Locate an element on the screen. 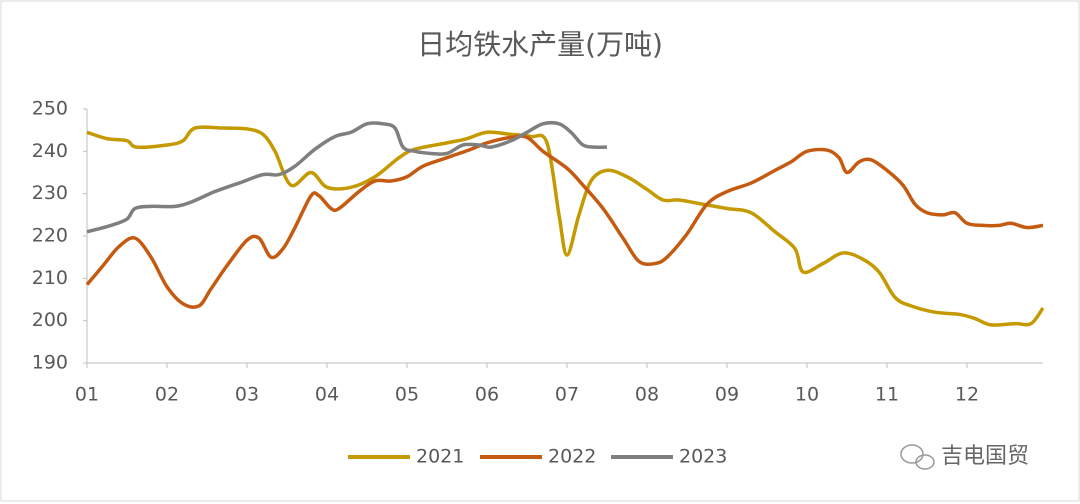 The height and width of the screenshot is (504, 1080). x-tick-label: 11 is located at coordinates (887, 395).